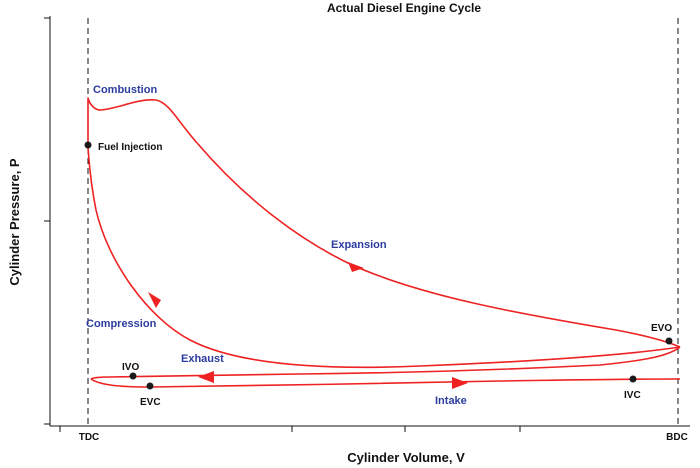 The width and height of the screenshot is (700, 468). What do you see at coordinates (661, 328) in the screenshot?
I see `evo-label: EVO` at bounding box center [661, 328].